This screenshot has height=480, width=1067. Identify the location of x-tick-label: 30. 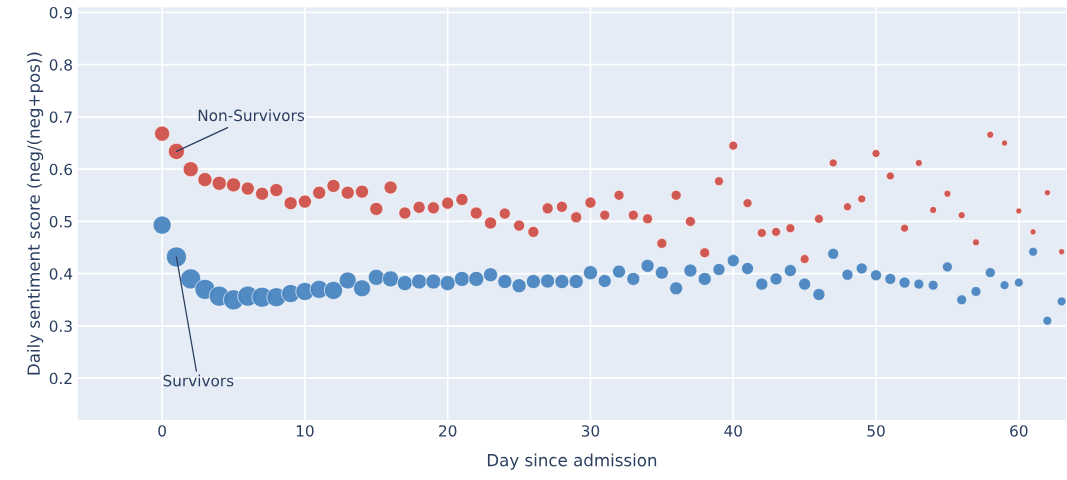
(590, 431).